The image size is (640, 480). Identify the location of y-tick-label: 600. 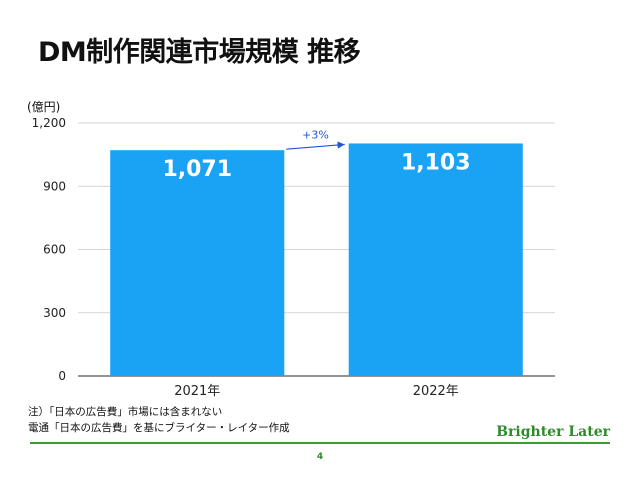
(54, 250).